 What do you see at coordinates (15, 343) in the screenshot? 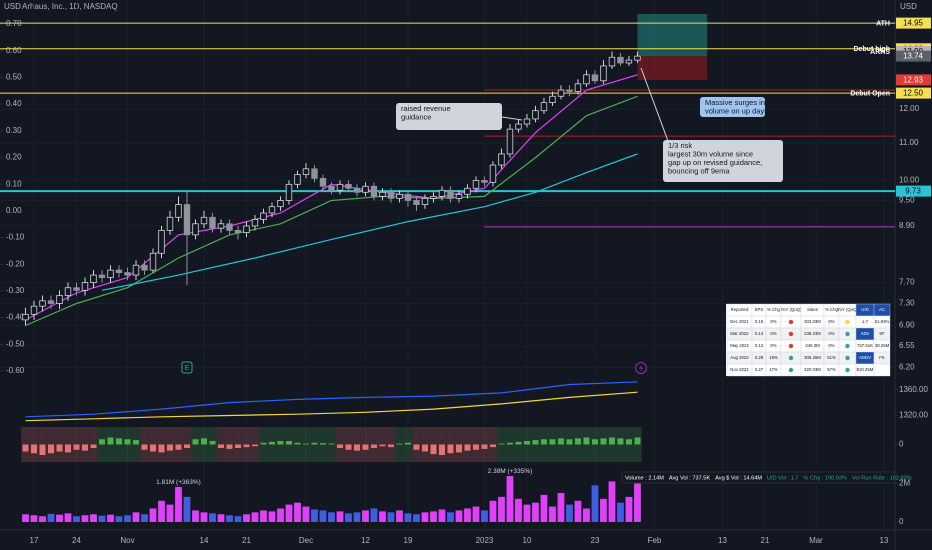
I see `y2-tick-label: -0.50` at bounding box center [15, 343].